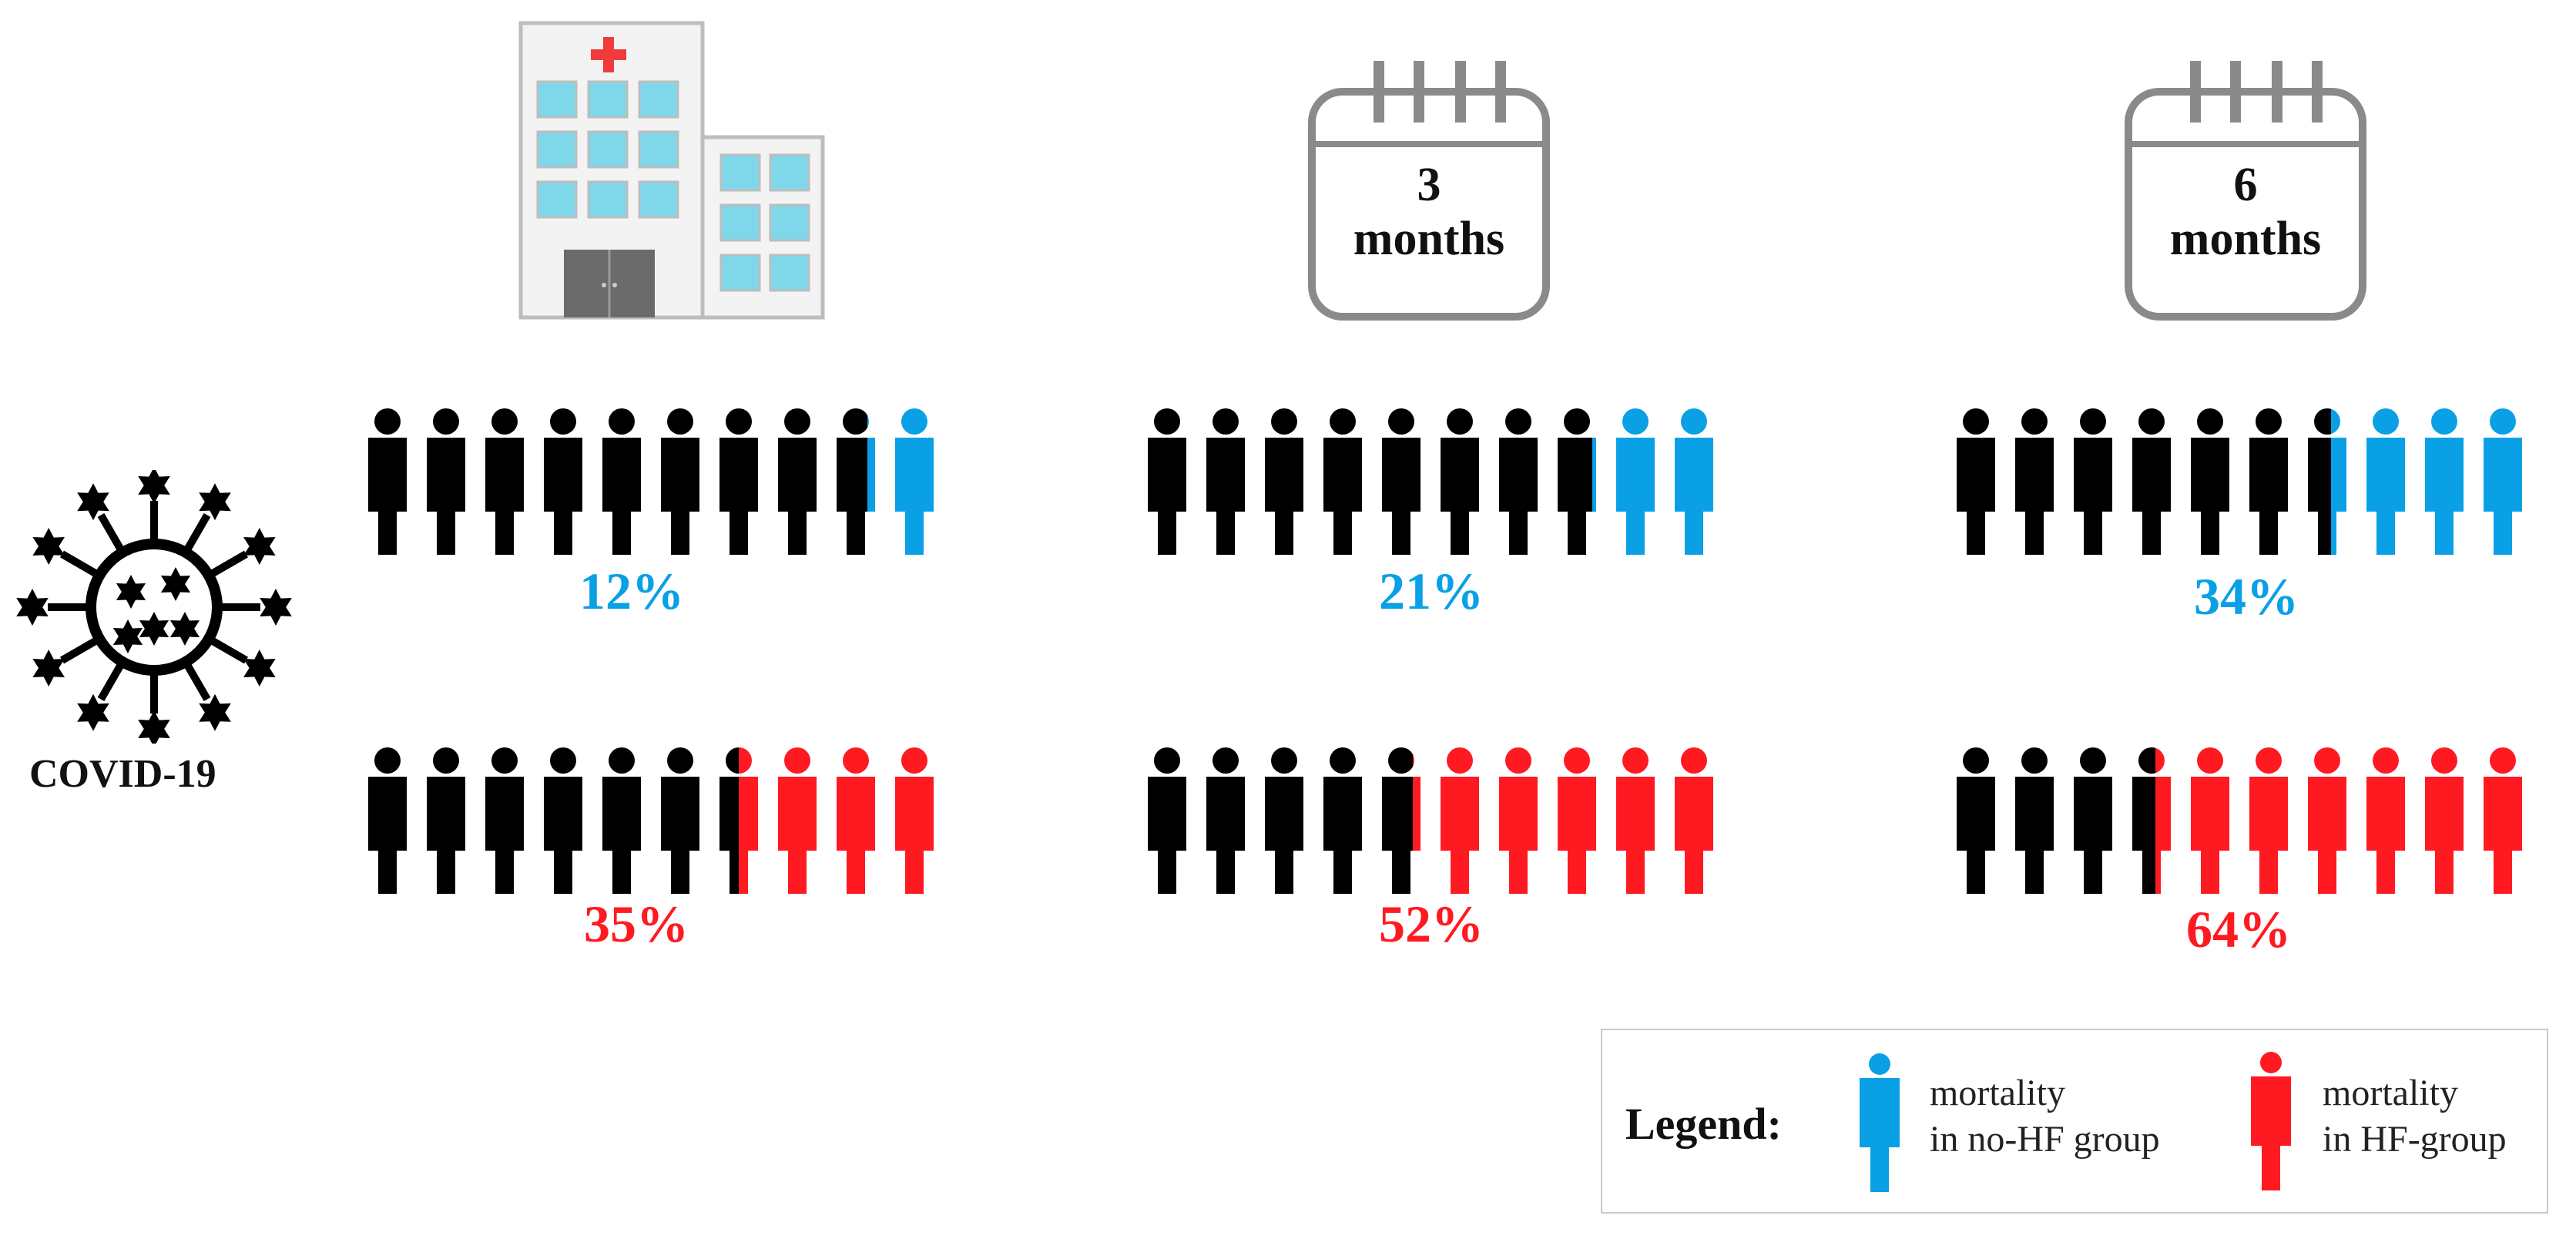 Image resolution: width=2576 pixels, height=1239 pixels. Describe the element at coordinates (2390, 1093) in the screenshot. I see `legend-hf-line1: mortality` at that location.